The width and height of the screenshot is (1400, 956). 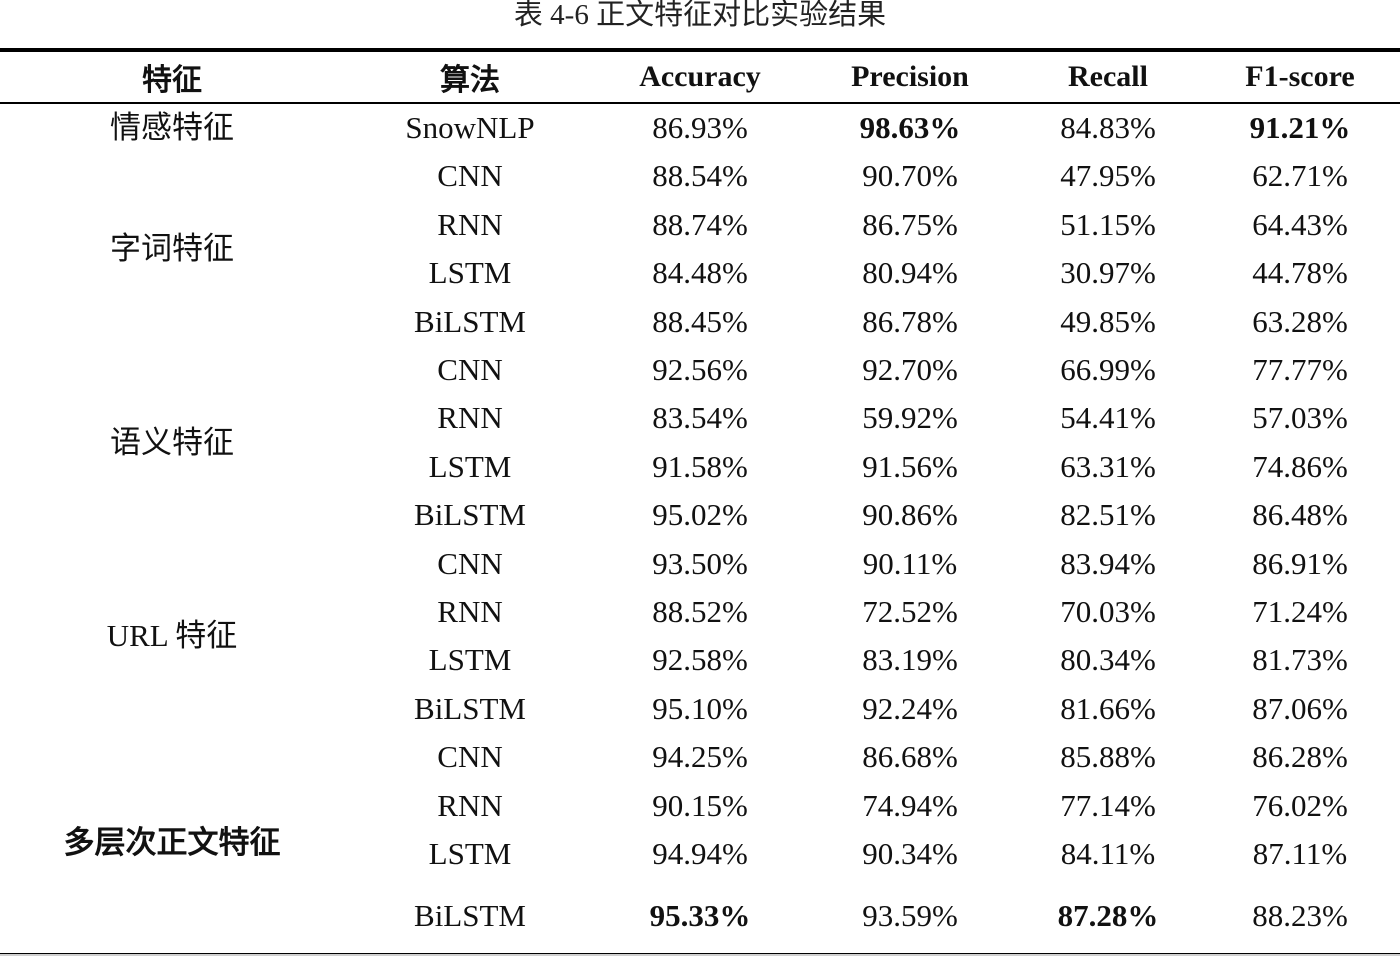 I want to click on accuracy-cell: 92.56%, so click(x=700, y=370).